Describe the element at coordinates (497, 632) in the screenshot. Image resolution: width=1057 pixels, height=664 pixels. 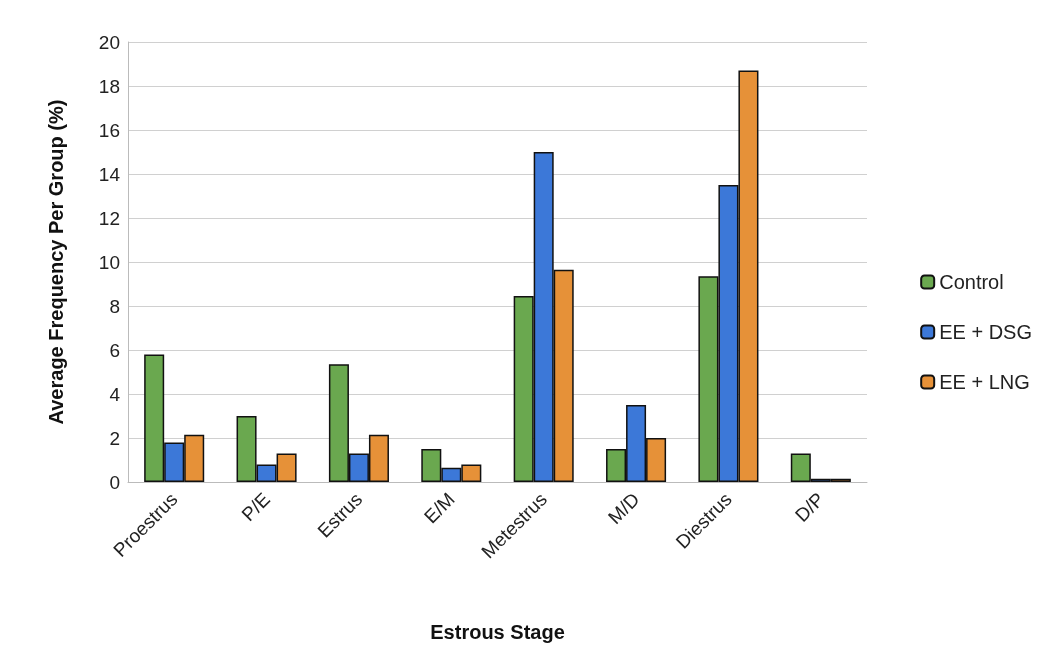
I see `x-axis-title: Estrous Stage` at that location.